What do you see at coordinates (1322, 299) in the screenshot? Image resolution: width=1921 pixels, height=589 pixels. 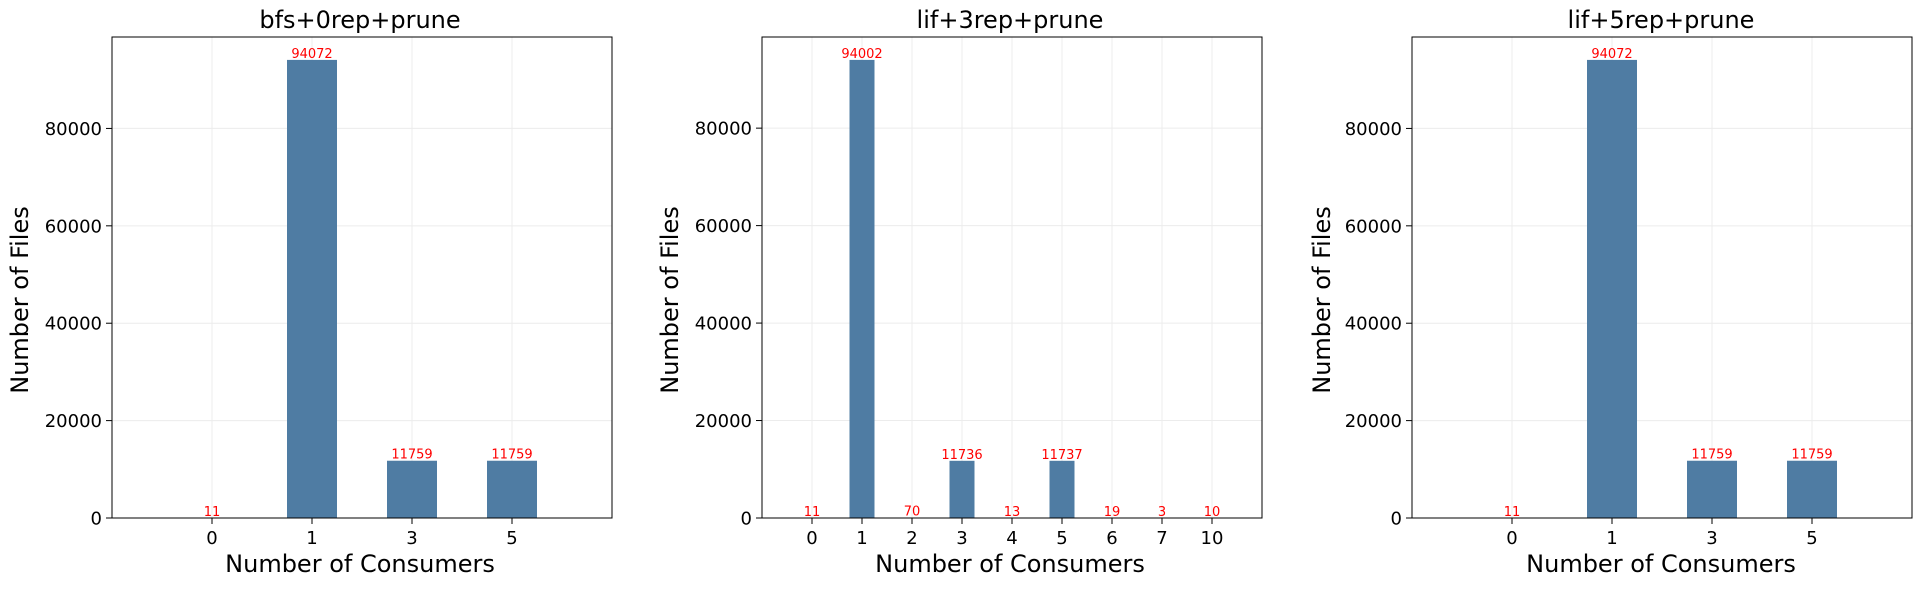 I see `subplot-3-ylabel: Number of Files` at bounding box center [1322, 299].